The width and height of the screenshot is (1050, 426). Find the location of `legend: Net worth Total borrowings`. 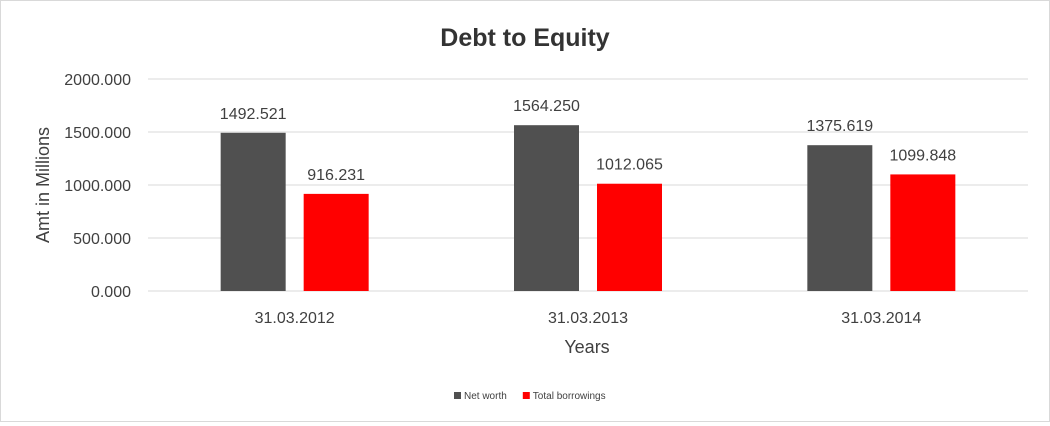

legend: Net worth Total borrowings is located at coordinates (530, 396).